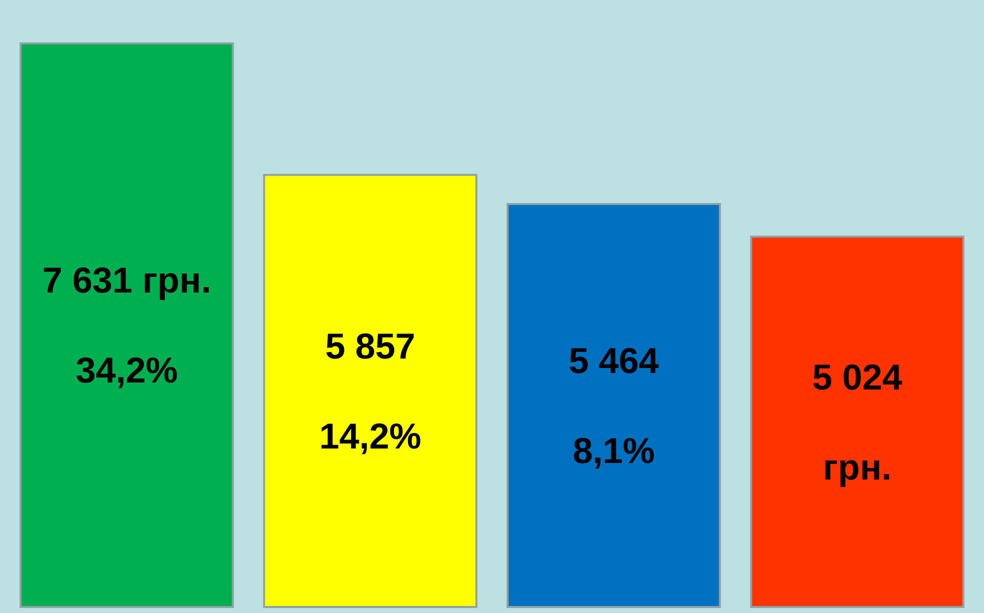  I want to click on text: 5 024 грн., so click(857, 422).